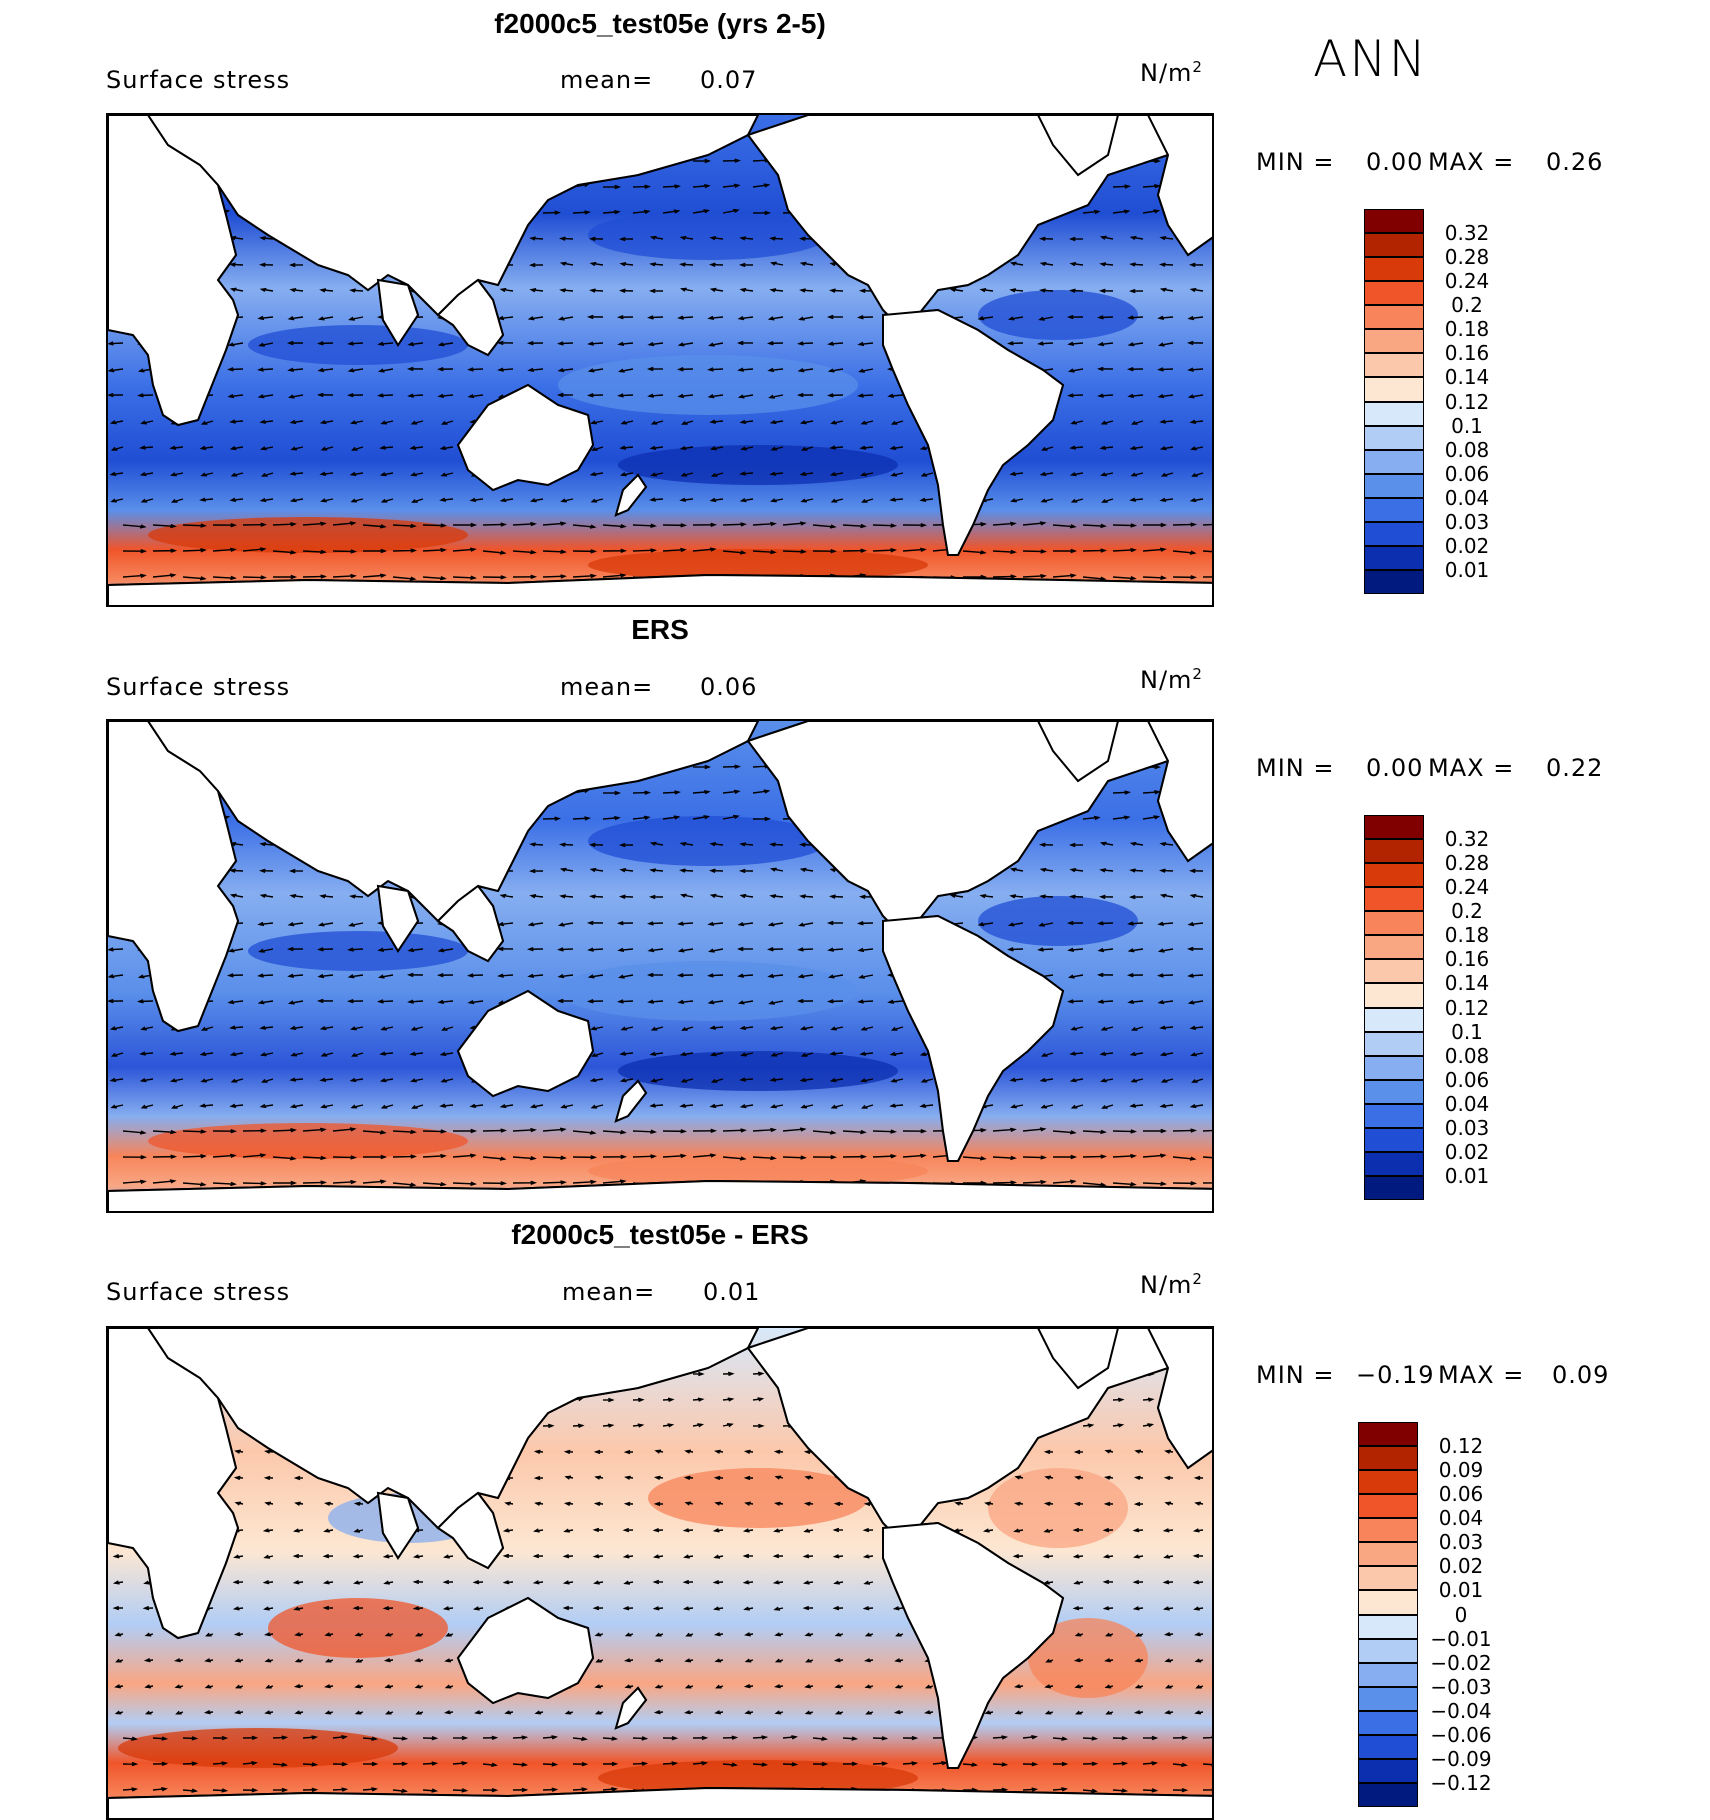 The image size is (1710, 1820). Describe the element at coordinates (1574, 768) in the screenshot. I see `max-value: 0.22` at that location.